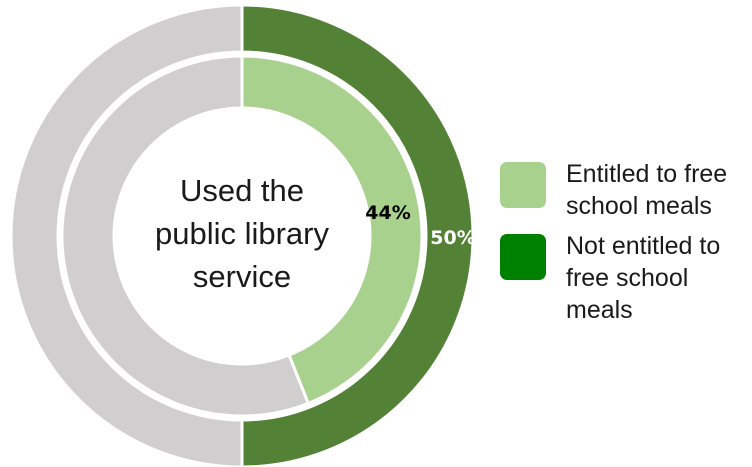 The height and width of the screenshot is (467, 752). I want to click on legend-item-entitled: Entitled to free school meals, so click(626, 190).